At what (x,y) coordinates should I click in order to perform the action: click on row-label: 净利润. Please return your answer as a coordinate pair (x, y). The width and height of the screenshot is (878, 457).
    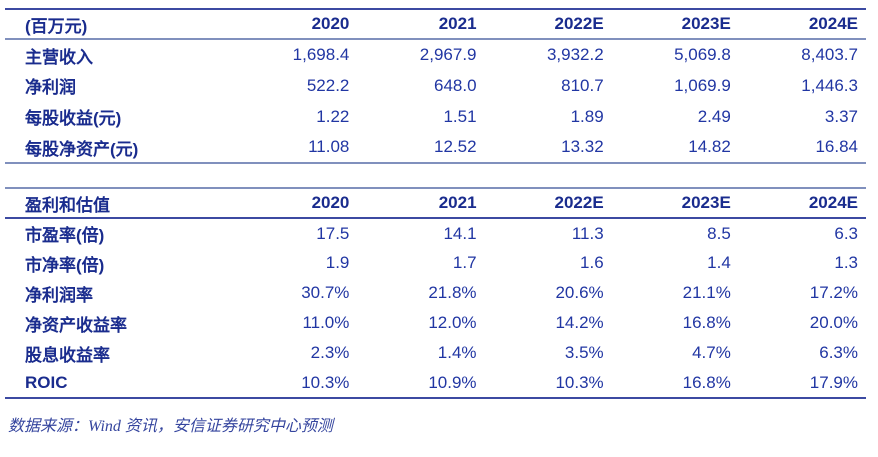
    Looking at the image, I should click on (50, 87).